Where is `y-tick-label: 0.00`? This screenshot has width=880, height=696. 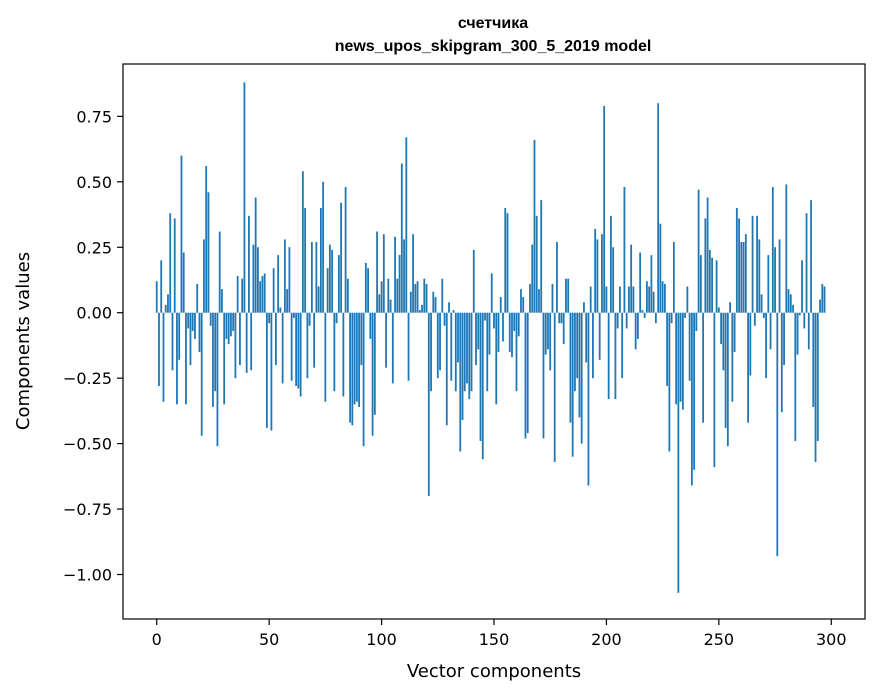
y-tick-label: 0.00 is located at coordinates (94, 313).